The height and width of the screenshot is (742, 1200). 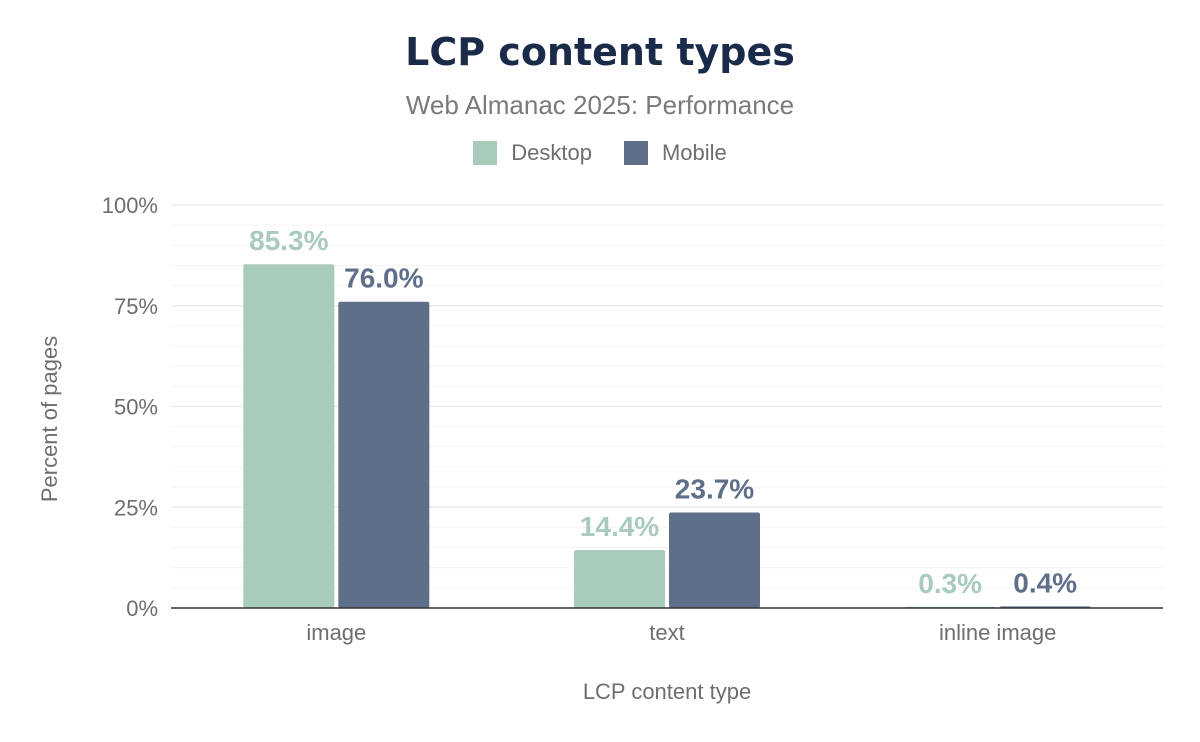 What do you see at coordinates (600, 105) in the screenshot?
I see `chart-subtitle: Web Almanac 2025: Performance` at bounding box center [600, 105].